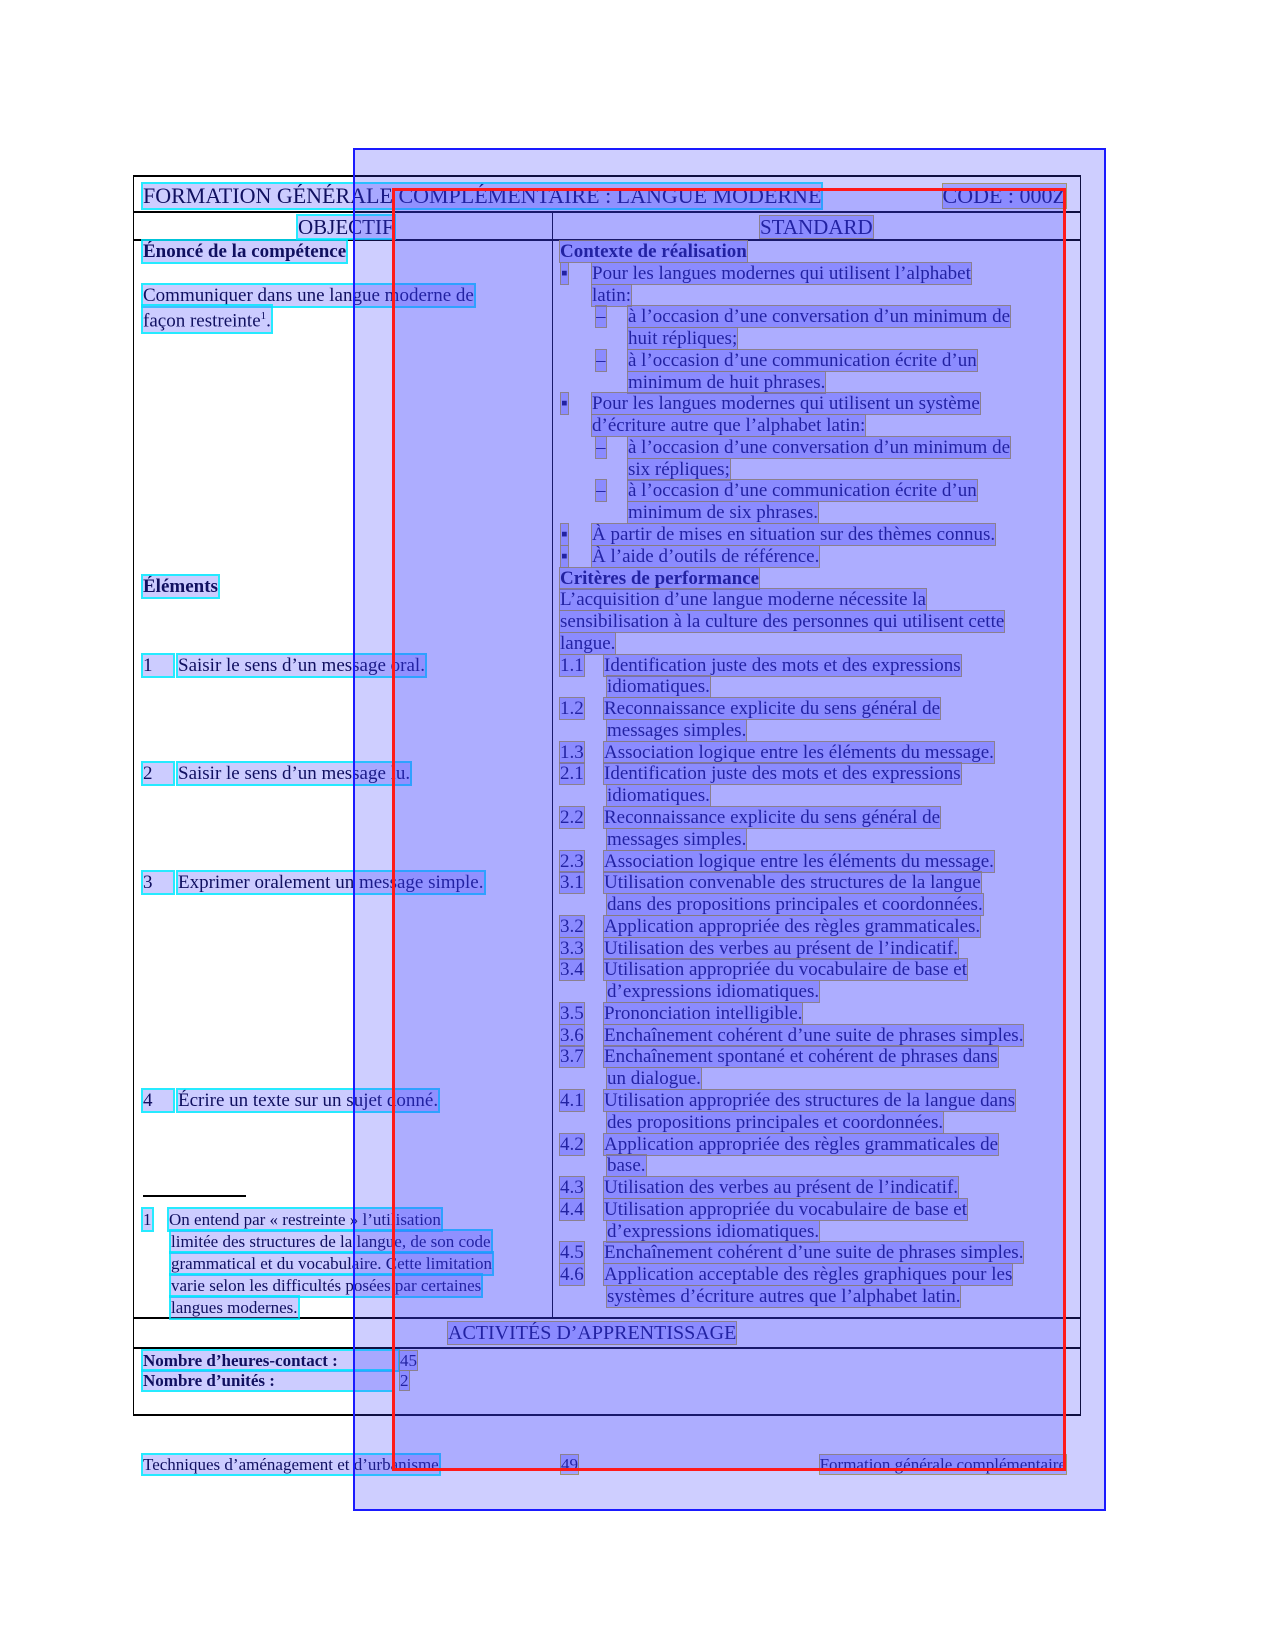 This screenshot has width=1275, height=1651. I want to click on document-code: CODE : 000Z, so click(1004, 196).